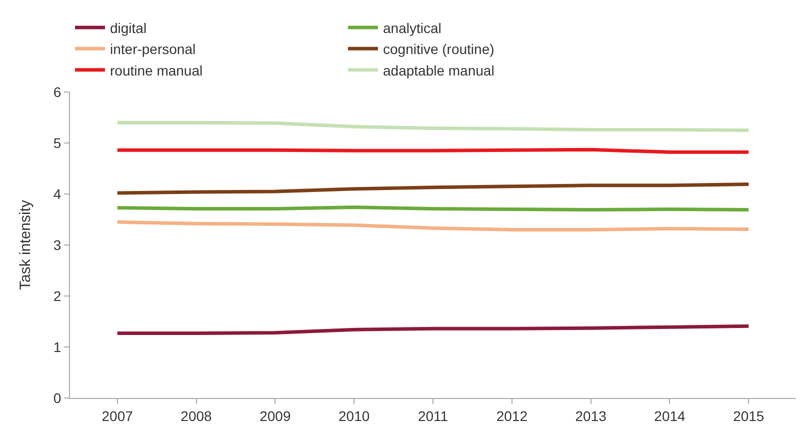 The image size is (811, 430). I want to click on y-tick-label: 5, so click(57, 142).